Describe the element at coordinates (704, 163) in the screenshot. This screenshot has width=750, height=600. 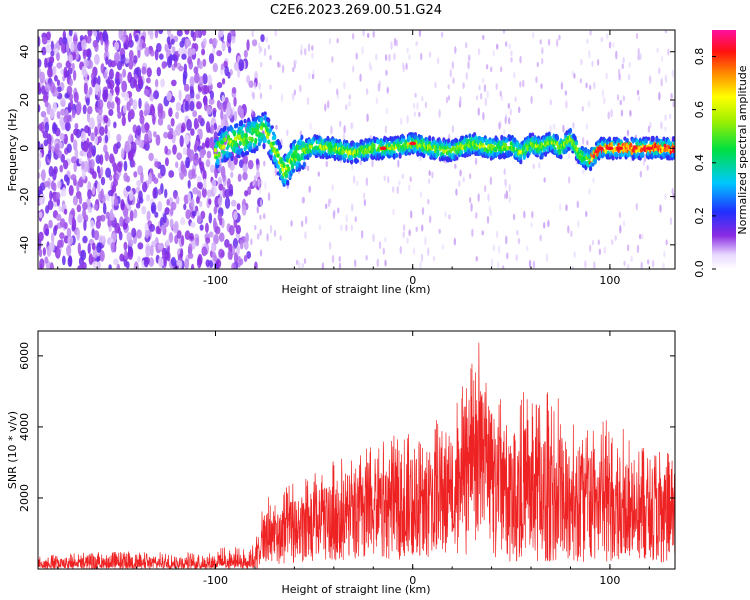
I see `colorbar-ticks: 0.0 0.2 0.4 0.6 0.8` at that location.